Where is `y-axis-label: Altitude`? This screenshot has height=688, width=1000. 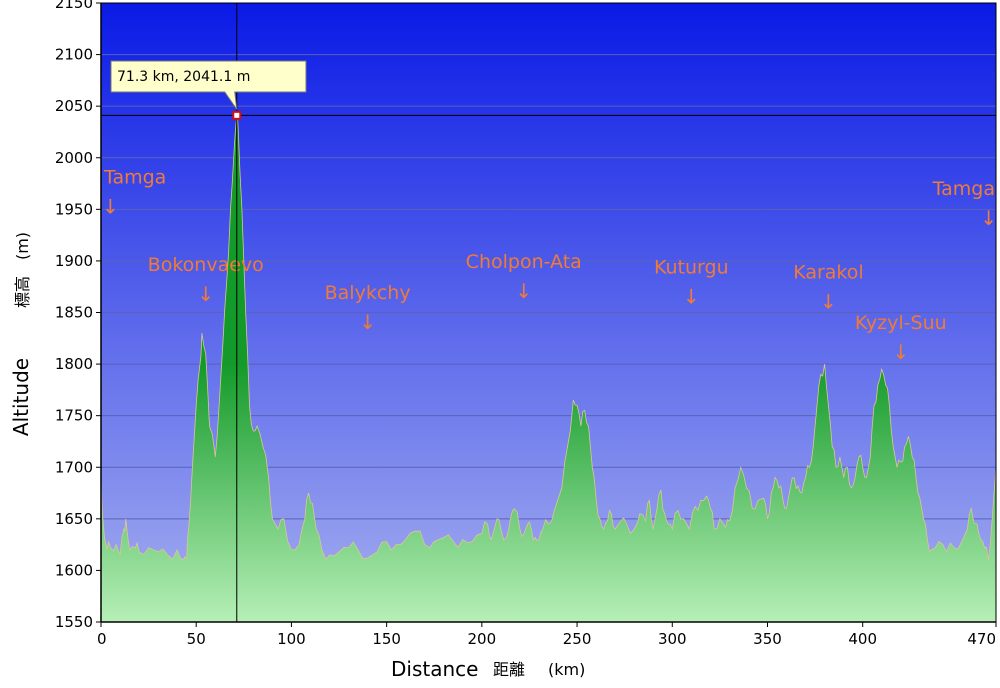 y-axis-label: Altitude is located at coordinates (21, 397).